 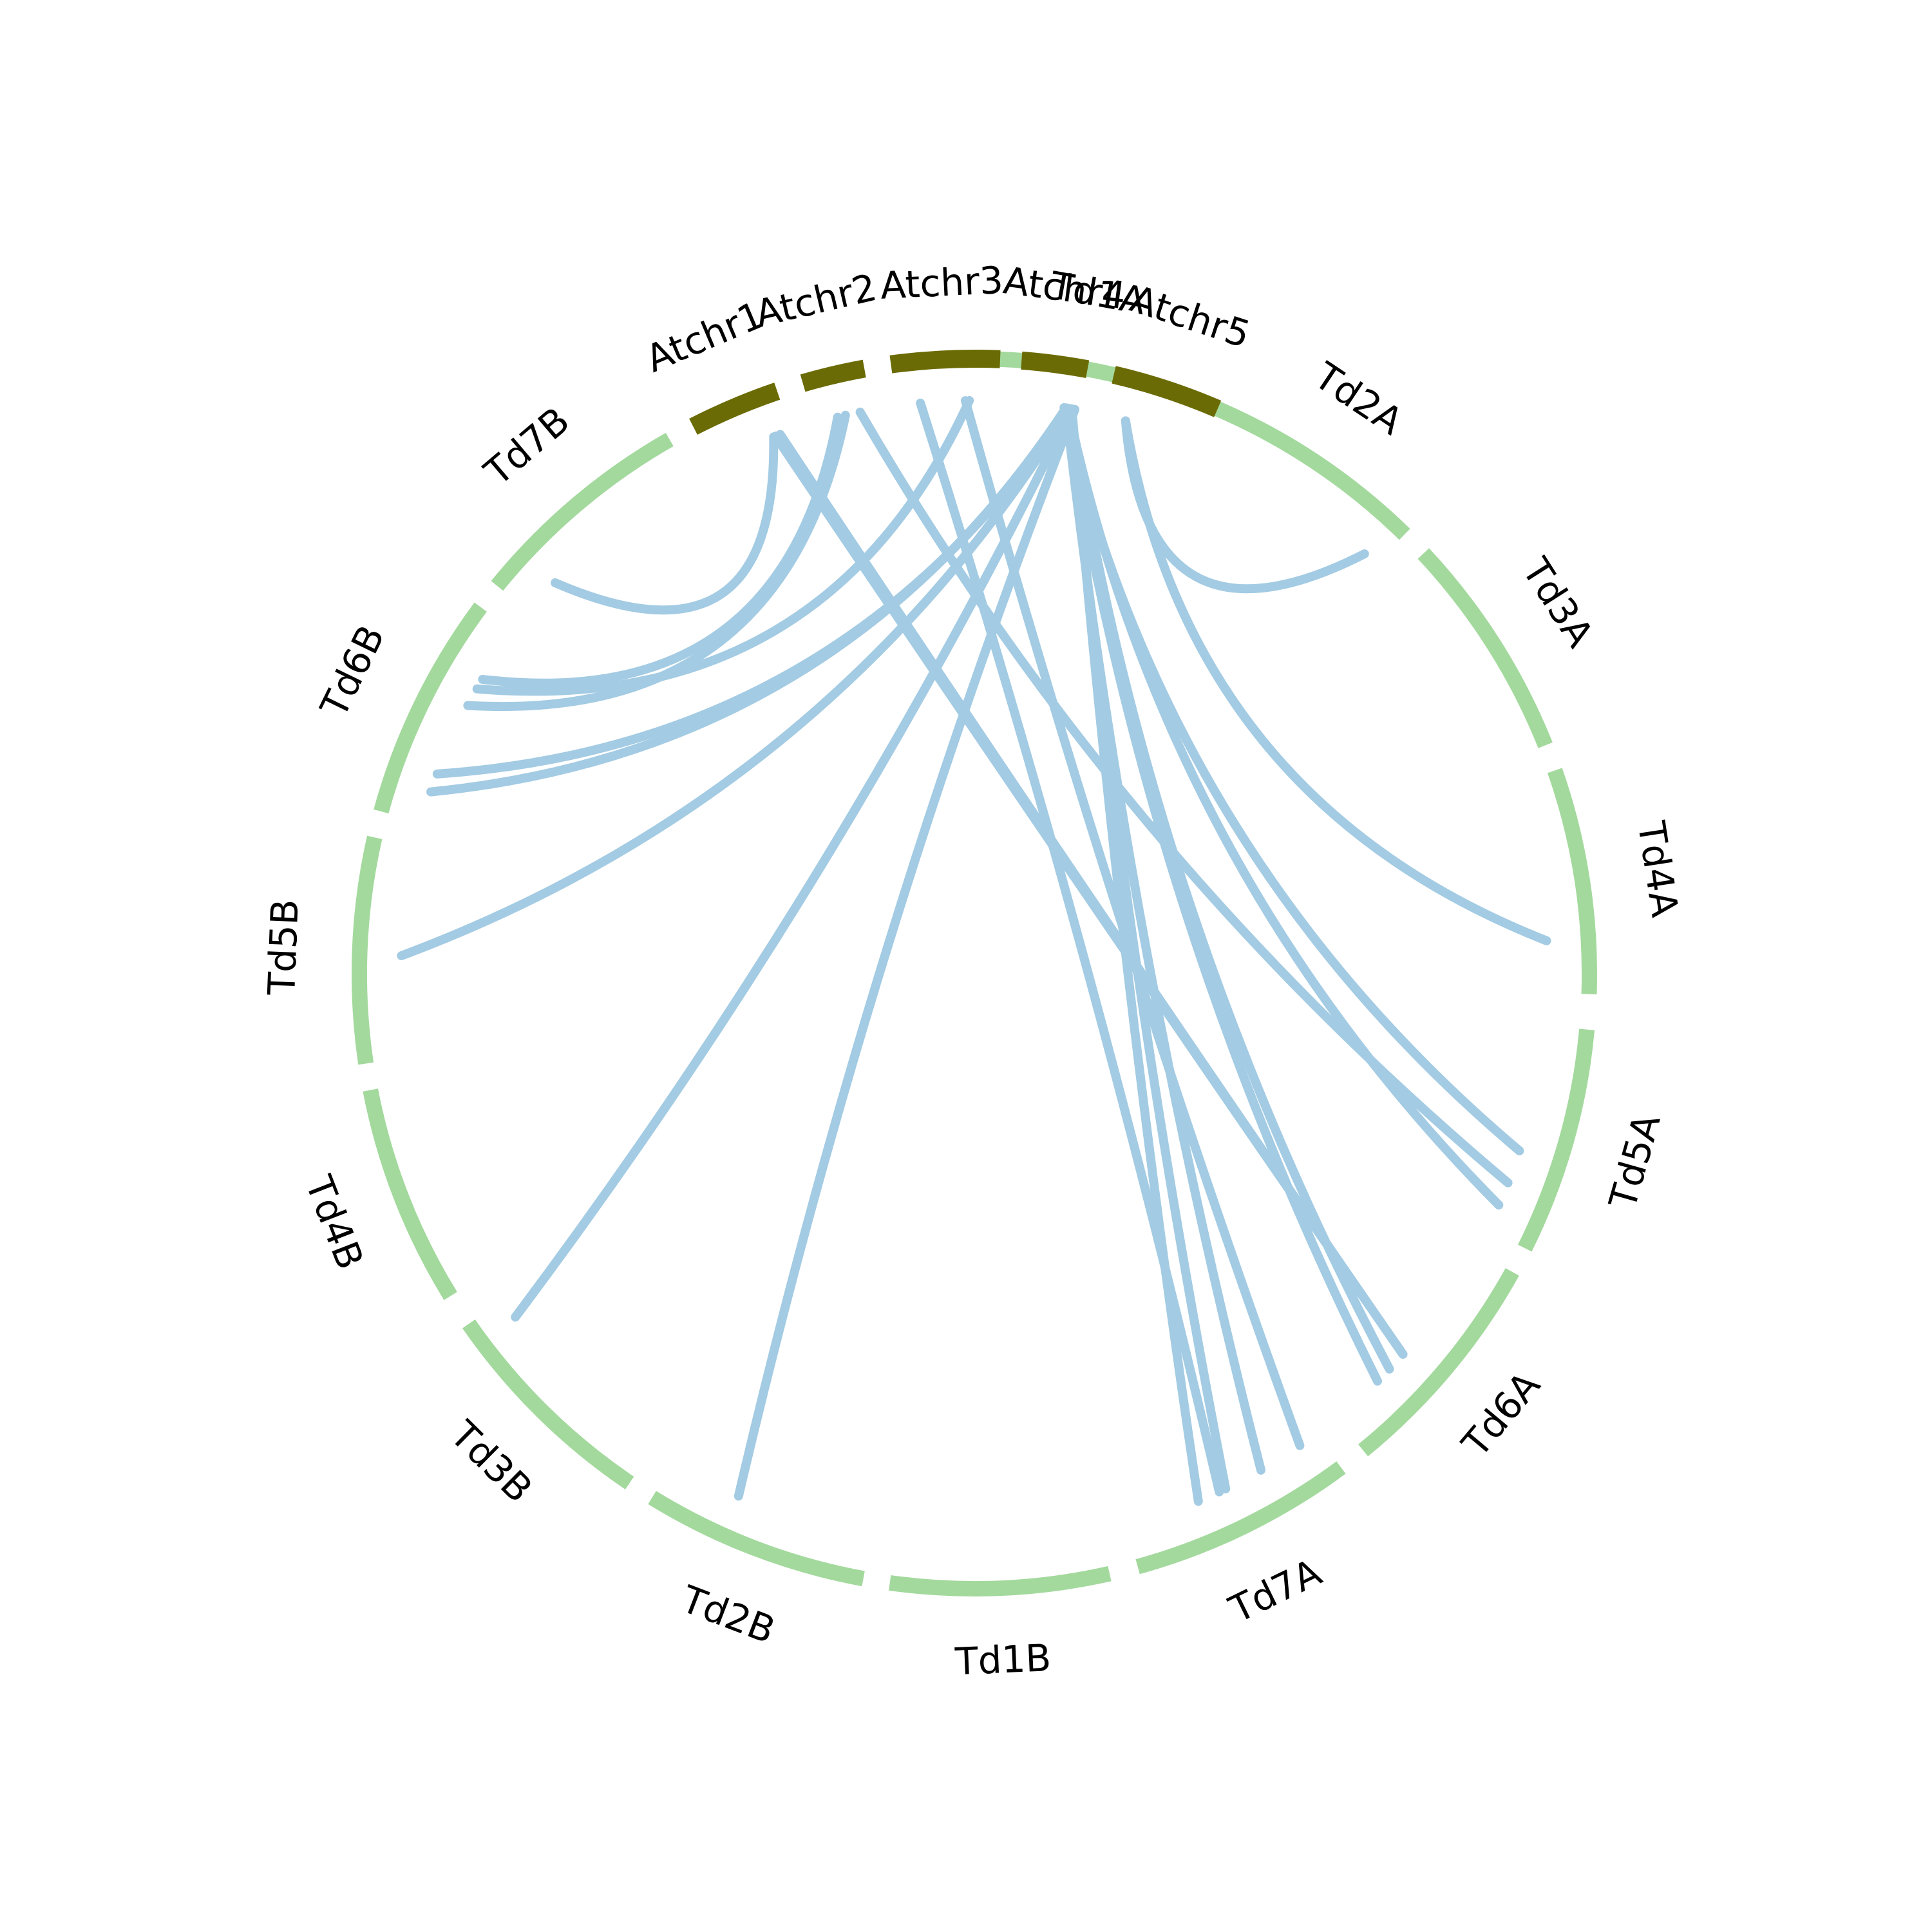 What do you see at coordinates (283, 947) in the screenshot?
I see `chromosome-label-td5b: Td5B` at bounding box center [283, 947].